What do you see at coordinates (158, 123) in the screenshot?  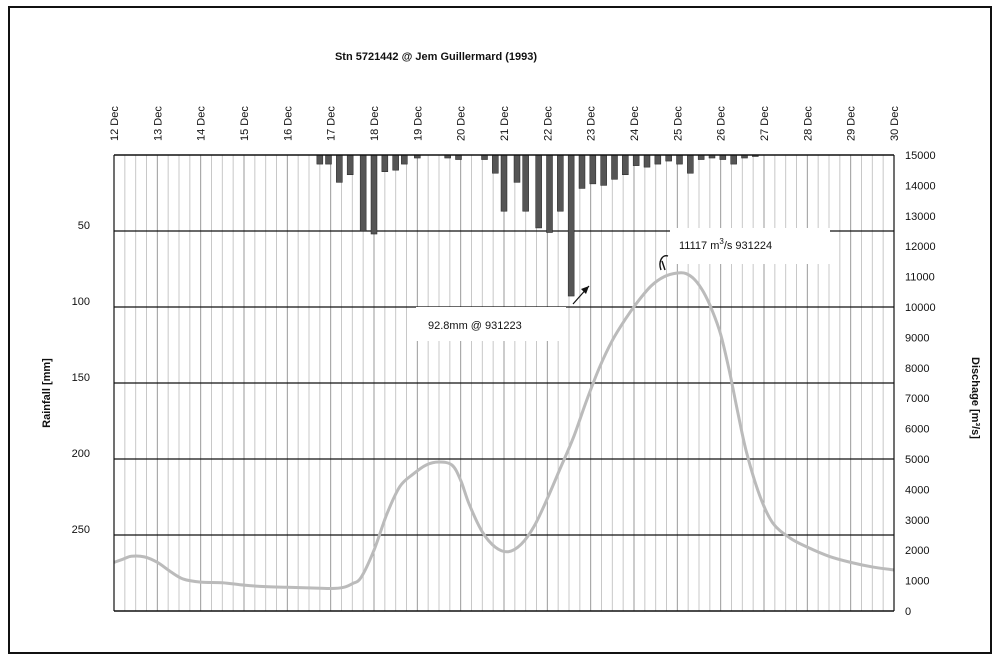 I see `x-tick-label: 13 Dec` at bounding box center [158, 123].